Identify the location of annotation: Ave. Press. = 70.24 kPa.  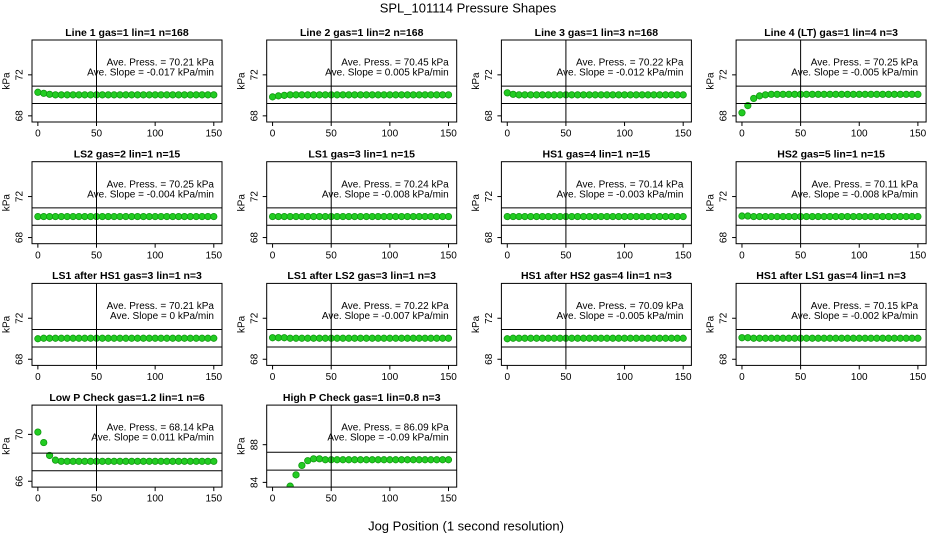
(395, 184).